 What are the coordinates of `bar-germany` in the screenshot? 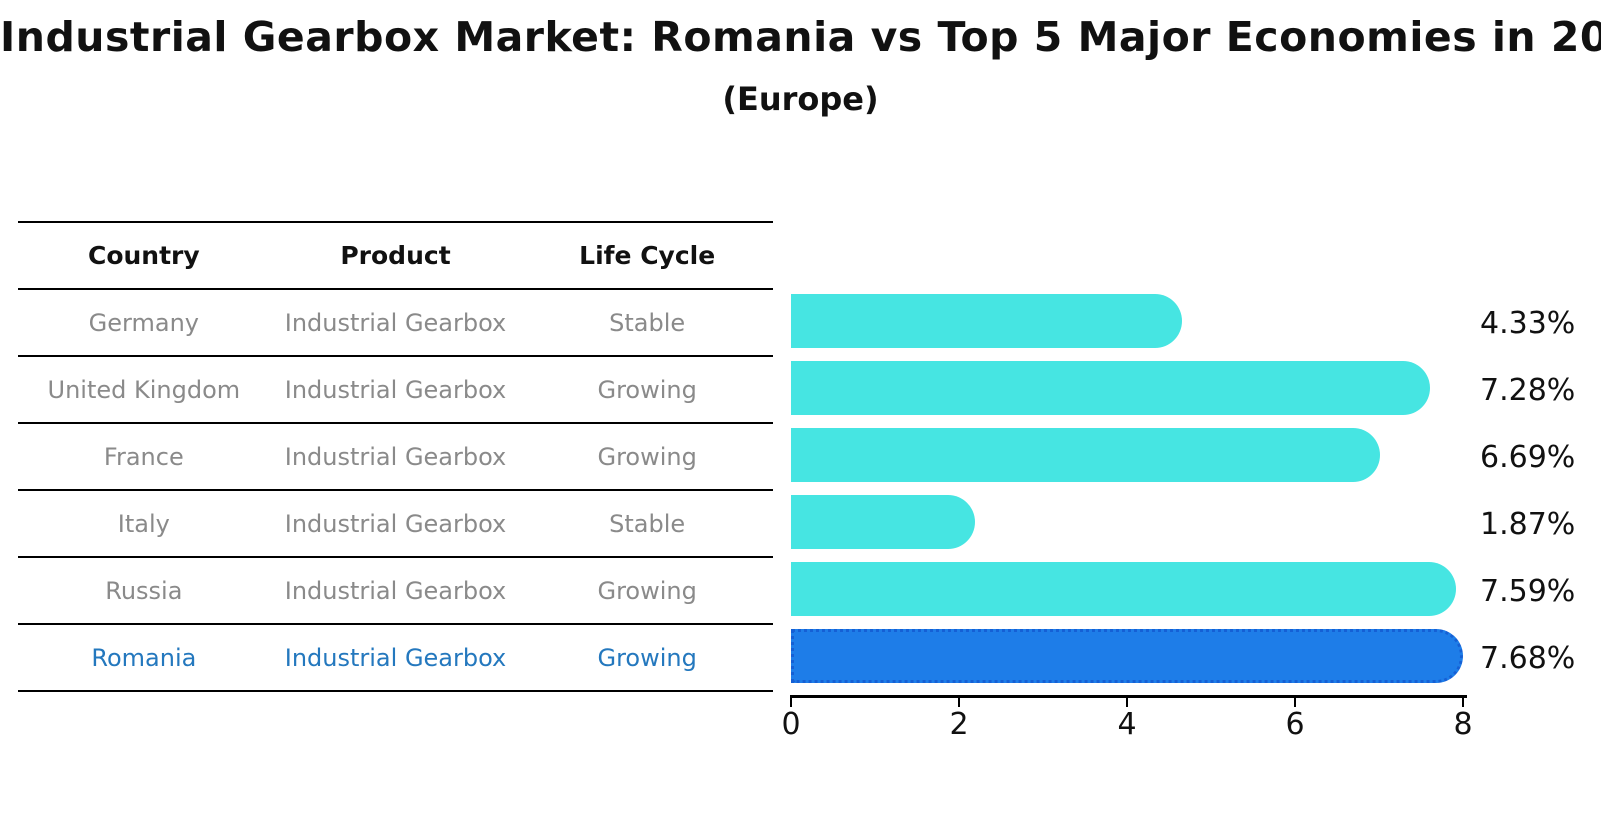 It's located at (986, 321).